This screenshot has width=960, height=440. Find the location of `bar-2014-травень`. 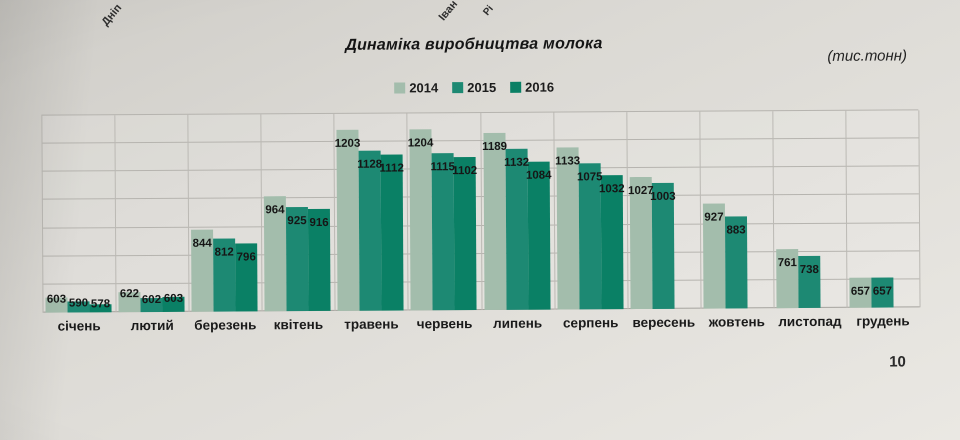

bar-2014-травень is located at coordinates (348, 220).